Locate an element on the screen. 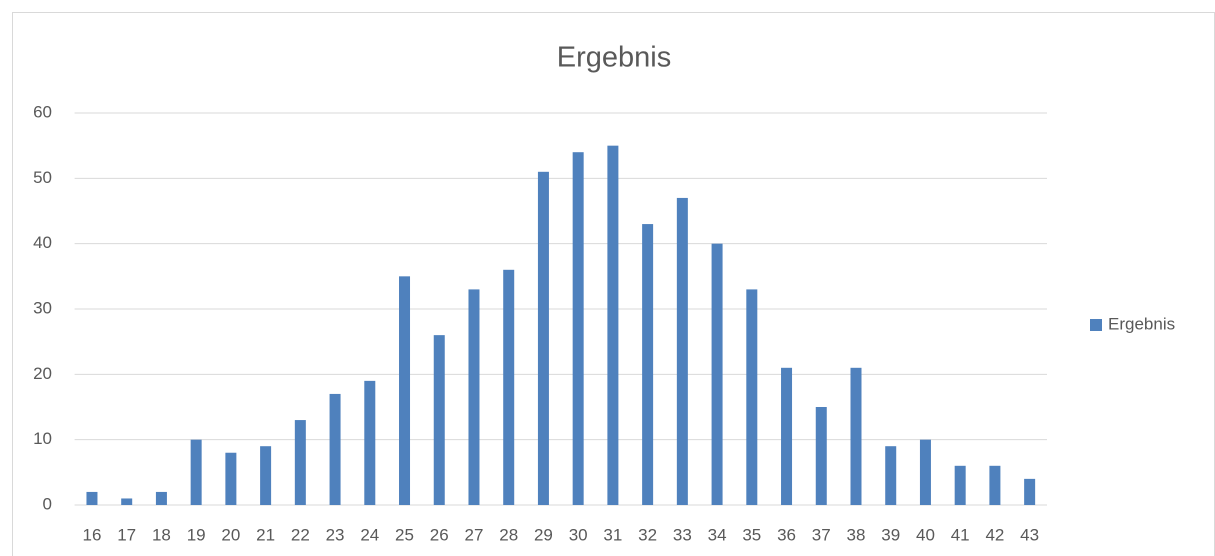  x-tick-label: 22 is located at coordinates (300, 534).